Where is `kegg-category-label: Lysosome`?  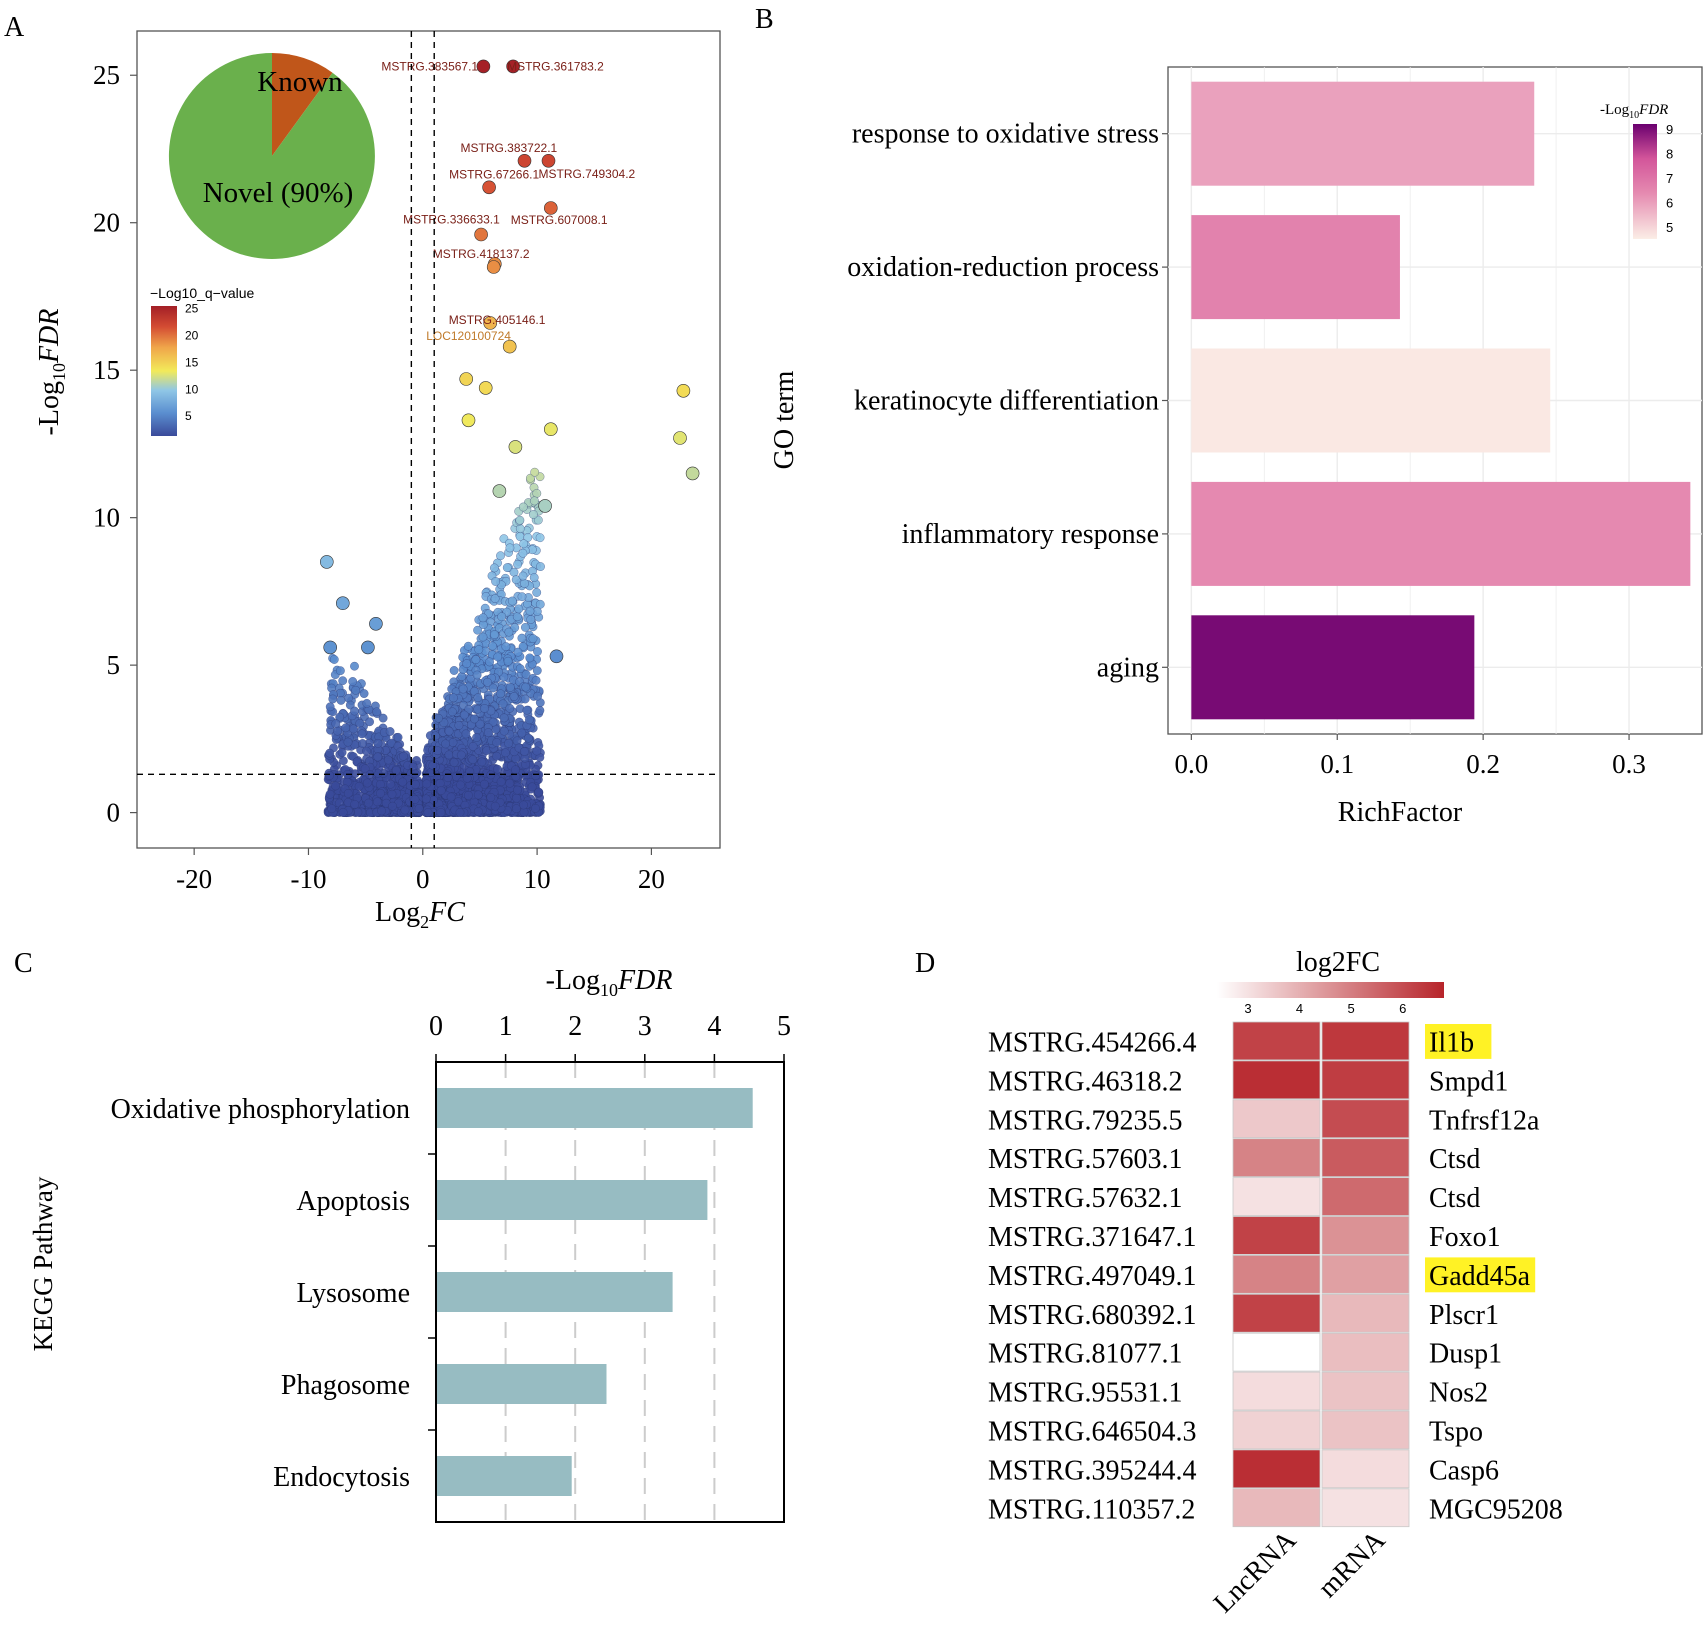
kegg-category-label: Lysosome is located at coordinates (353, 1293).